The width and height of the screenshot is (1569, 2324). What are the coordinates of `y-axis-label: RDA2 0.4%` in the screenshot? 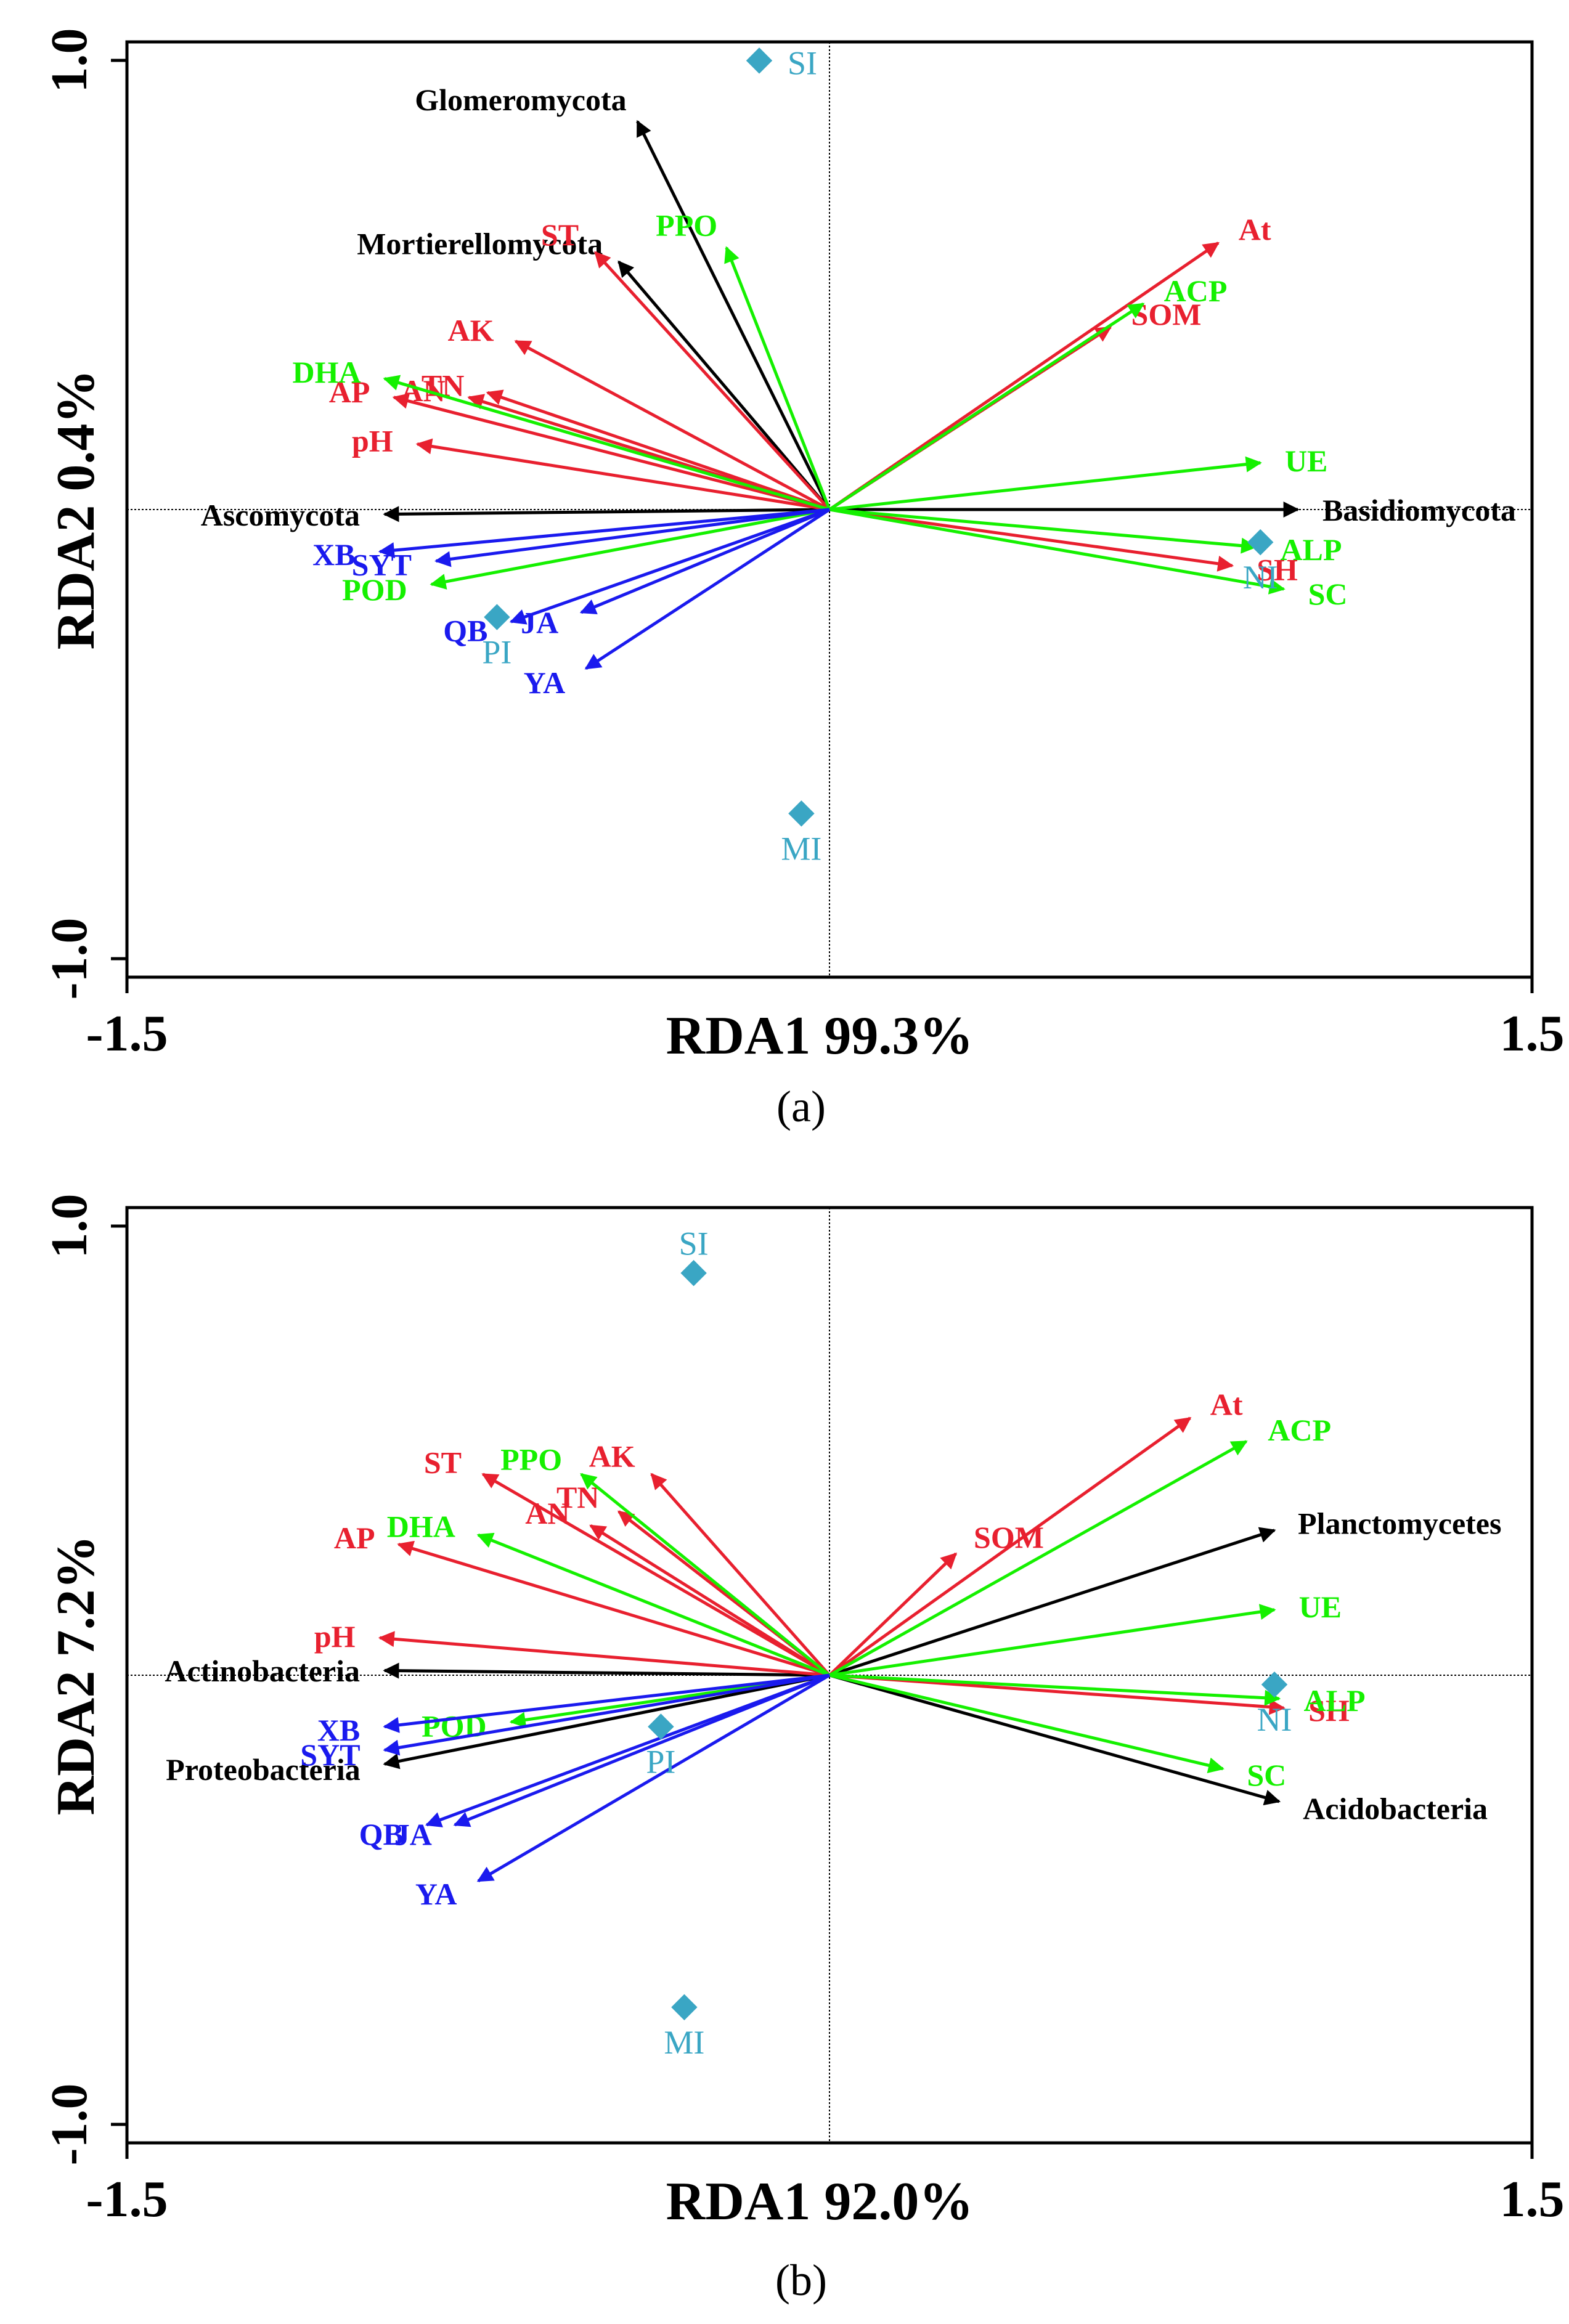 It's located at (76, 510).